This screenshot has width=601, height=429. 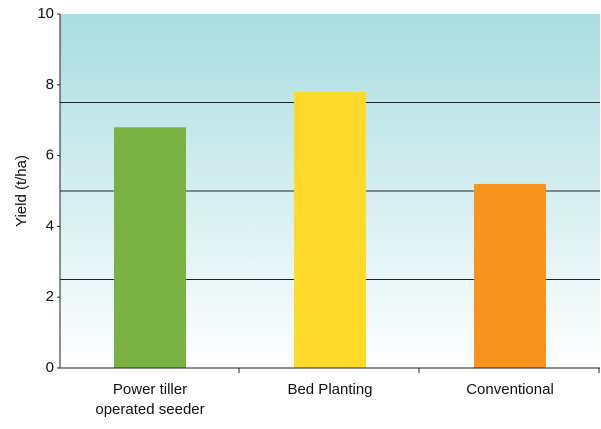 I want to click on y-tick-label: 4, so click(x=50, y=225).